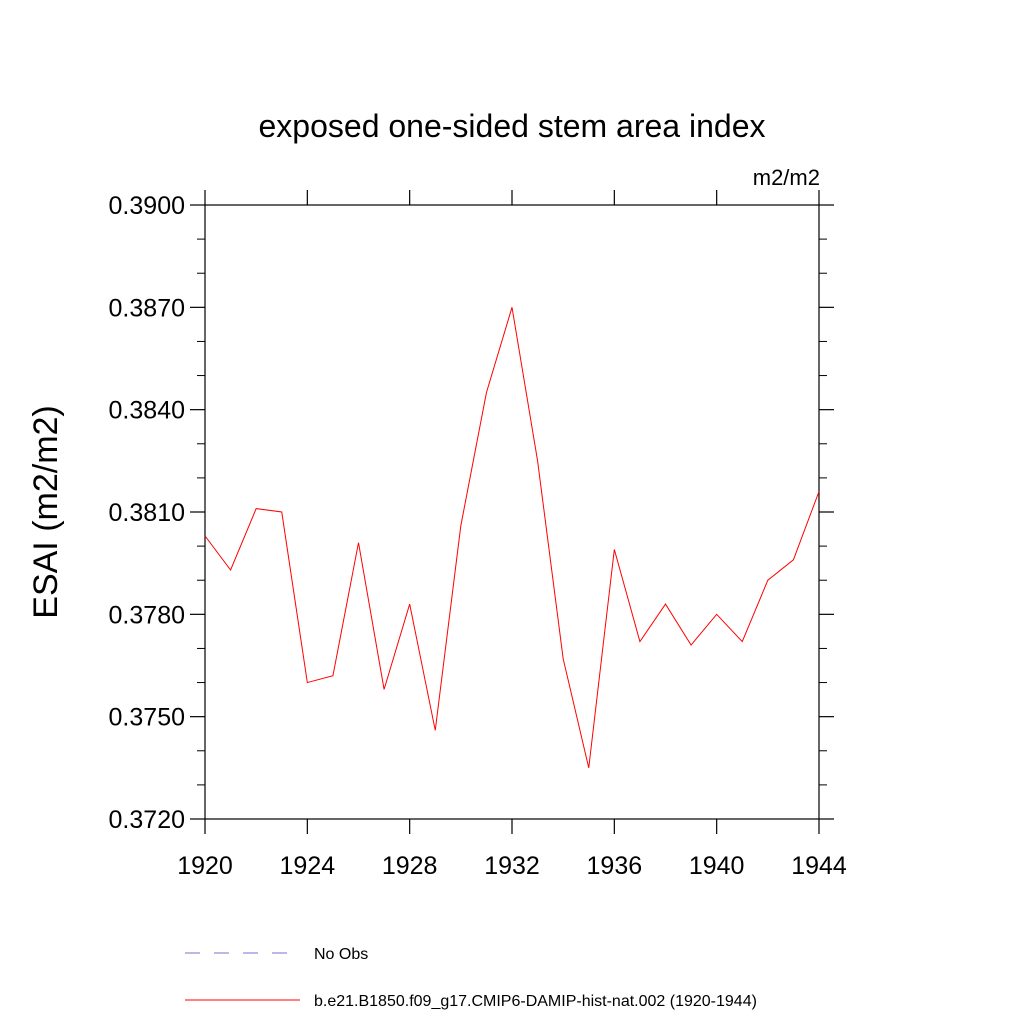  Describe the element at coordinates (308, 866) in the screenshot. I see `x-tick-label: 1924` at that location.